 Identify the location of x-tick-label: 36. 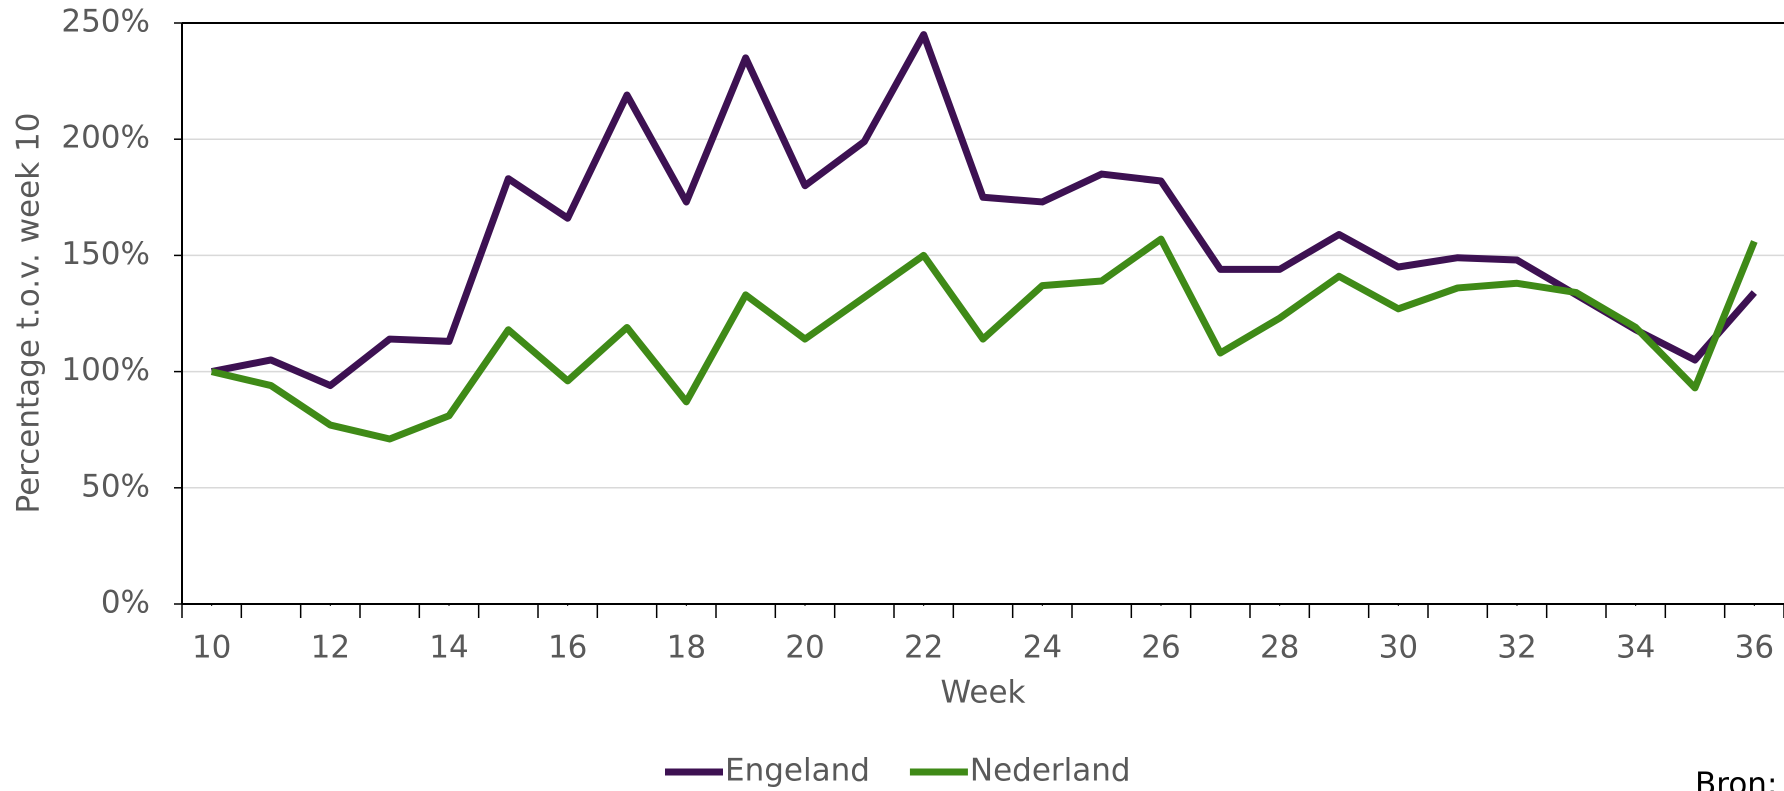
(1754, 648).